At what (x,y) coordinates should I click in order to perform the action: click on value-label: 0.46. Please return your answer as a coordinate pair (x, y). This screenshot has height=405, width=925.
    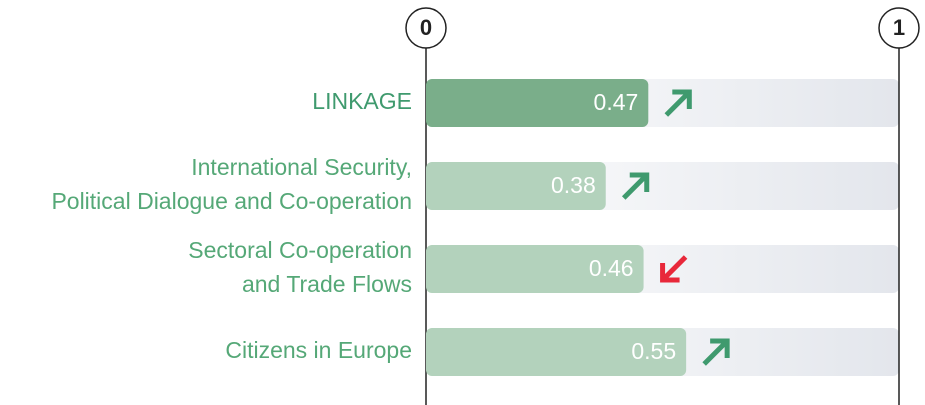
    Looking at the image, I should click on (611, 268).